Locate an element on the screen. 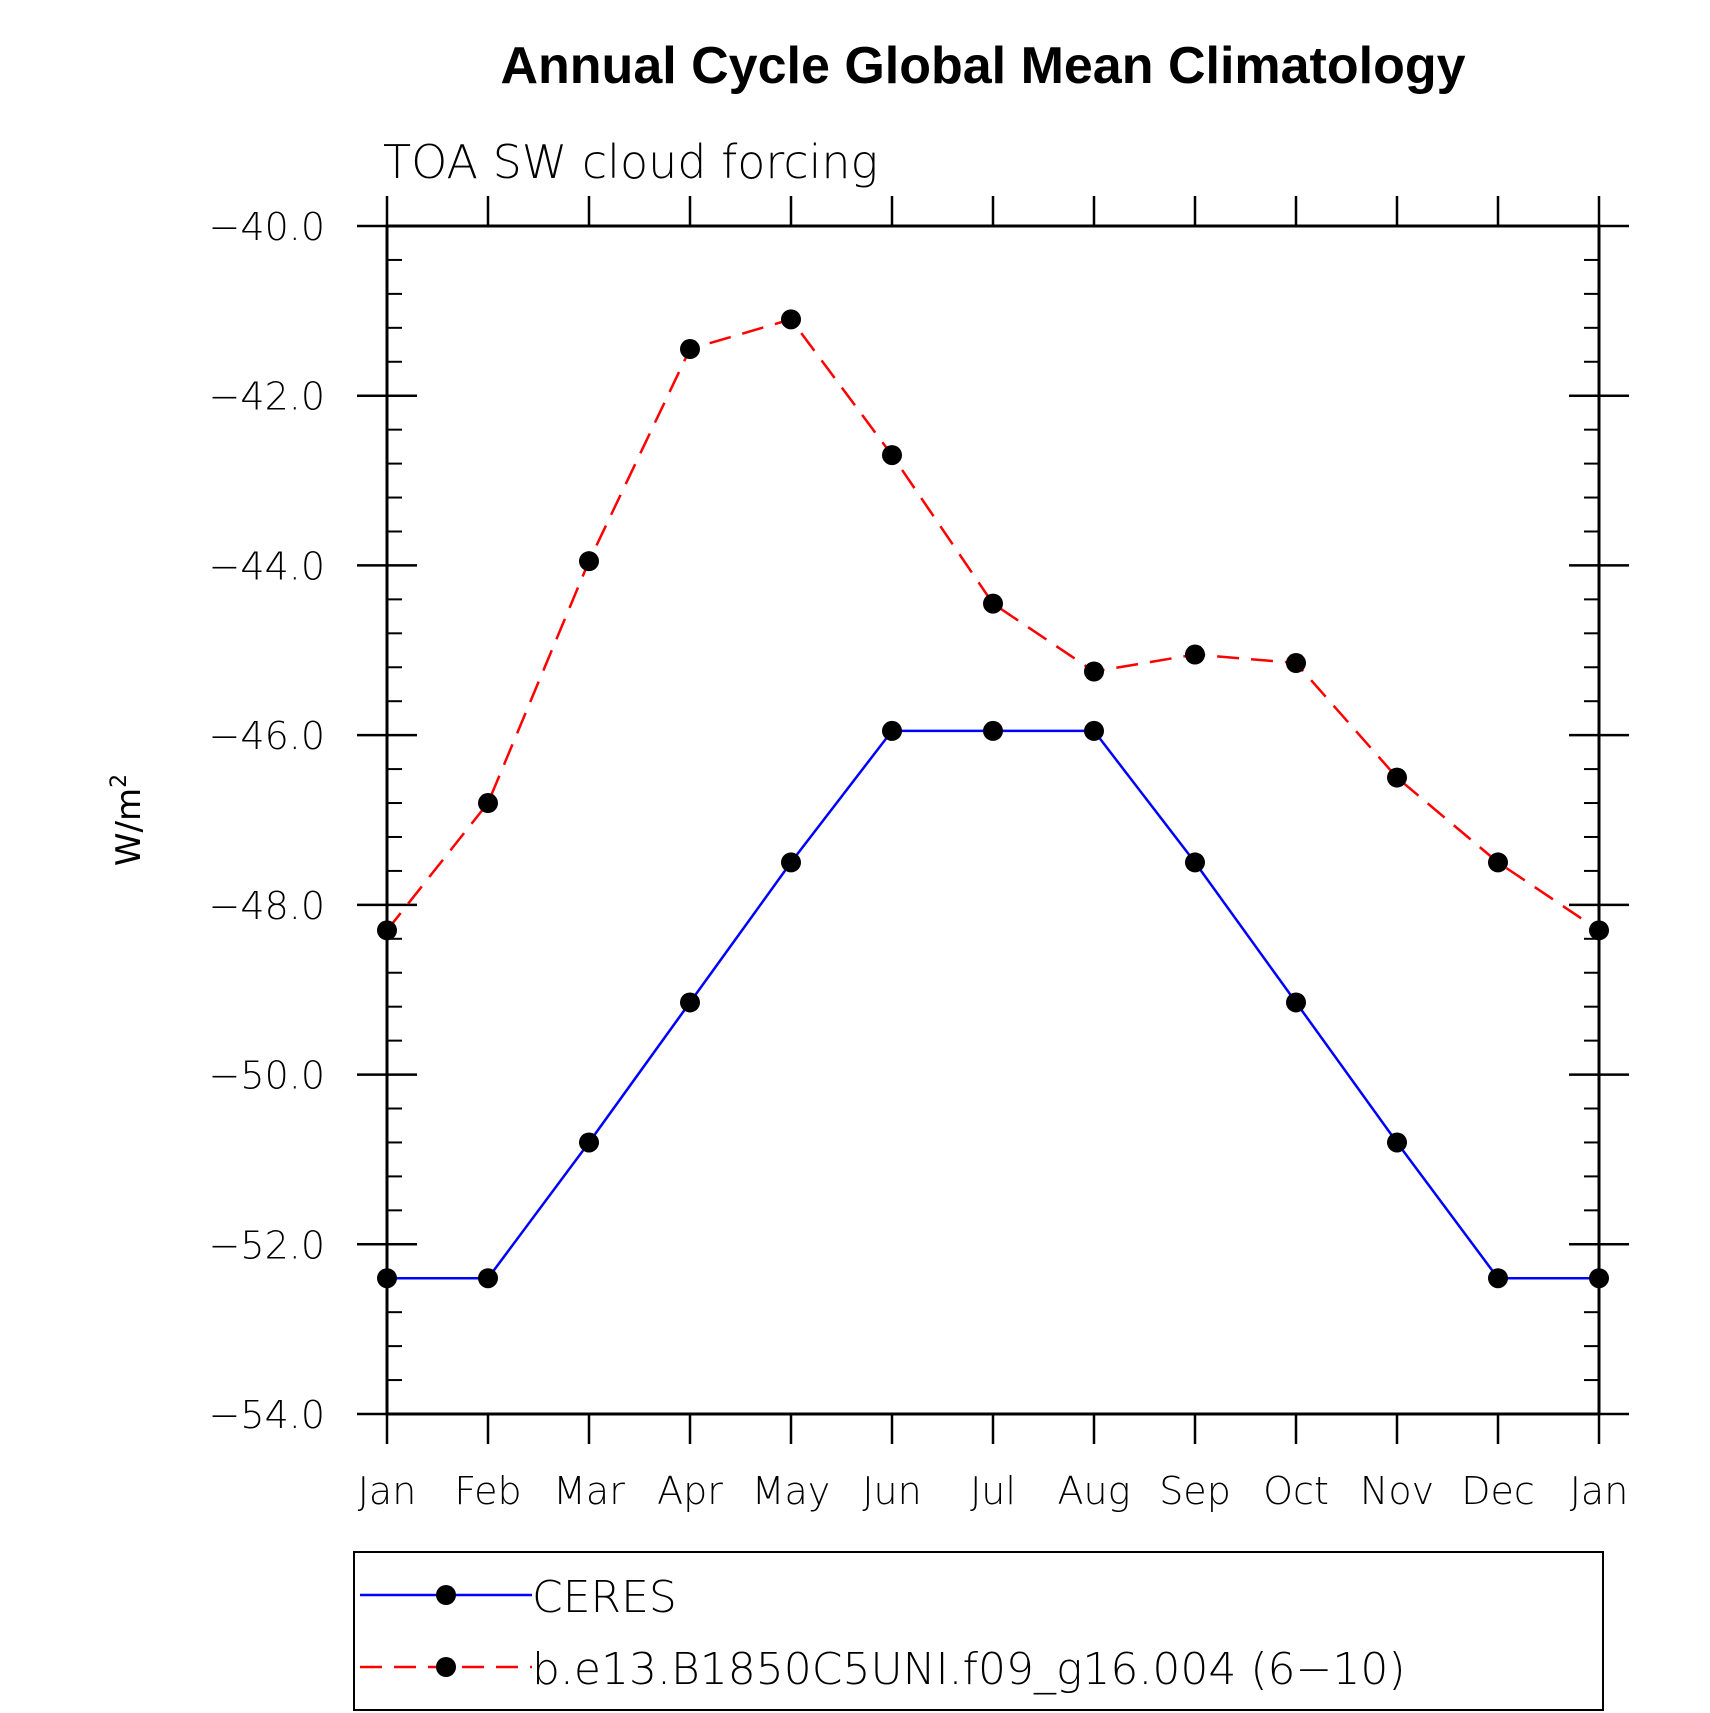 This screenshot has height=1713, width=1710. xtick-label: Aug is located at coordinates (1094, 1491).